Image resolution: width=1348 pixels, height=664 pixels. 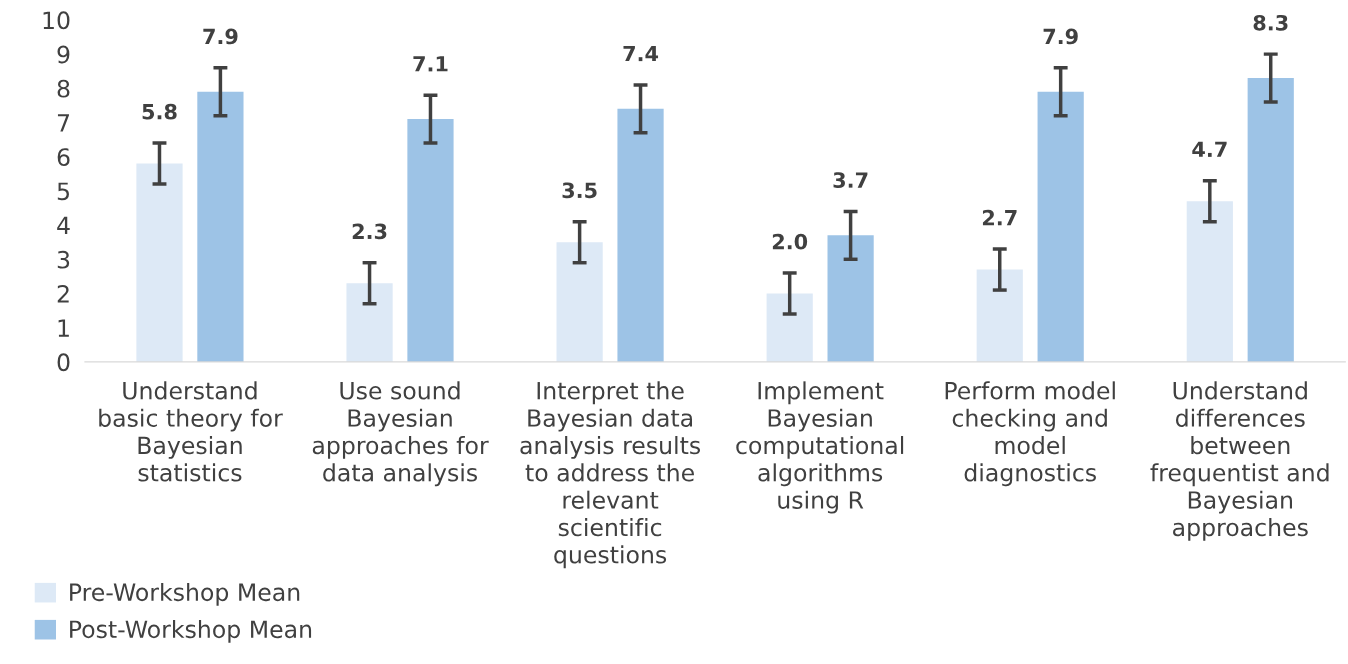 What do you see at coordinates (1239, 461) in the screenshot?
I see `x-tick-label: Understand differences between frequentist and Bayesian approaches` at bounding box center [1239, 461].